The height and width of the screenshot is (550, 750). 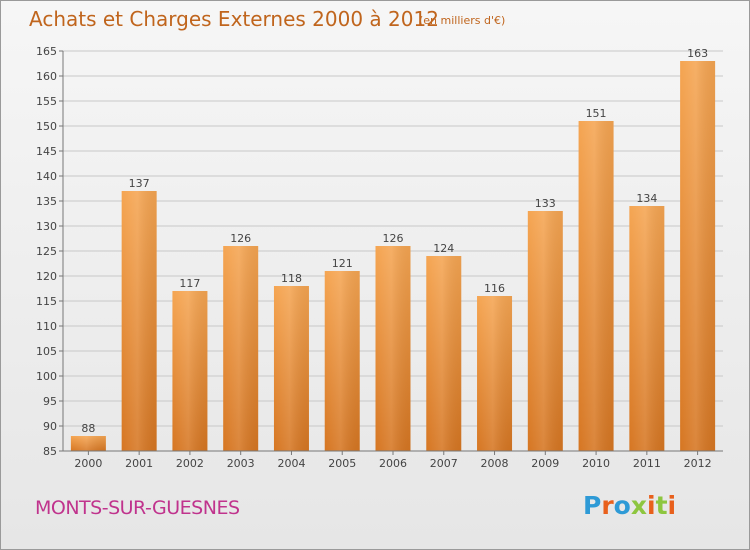 I want to click on y-tick-label: 135, so click(x=46, y=201).